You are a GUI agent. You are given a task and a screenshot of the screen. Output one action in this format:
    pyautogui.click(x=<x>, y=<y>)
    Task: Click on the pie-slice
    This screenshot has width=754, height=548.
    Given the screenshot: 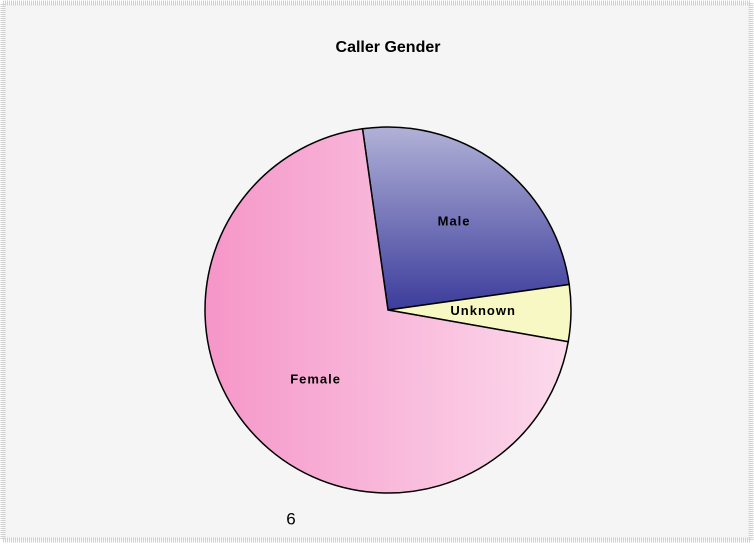 What is the action you would take?
    pyautogui.click(x=466, y=218)
    